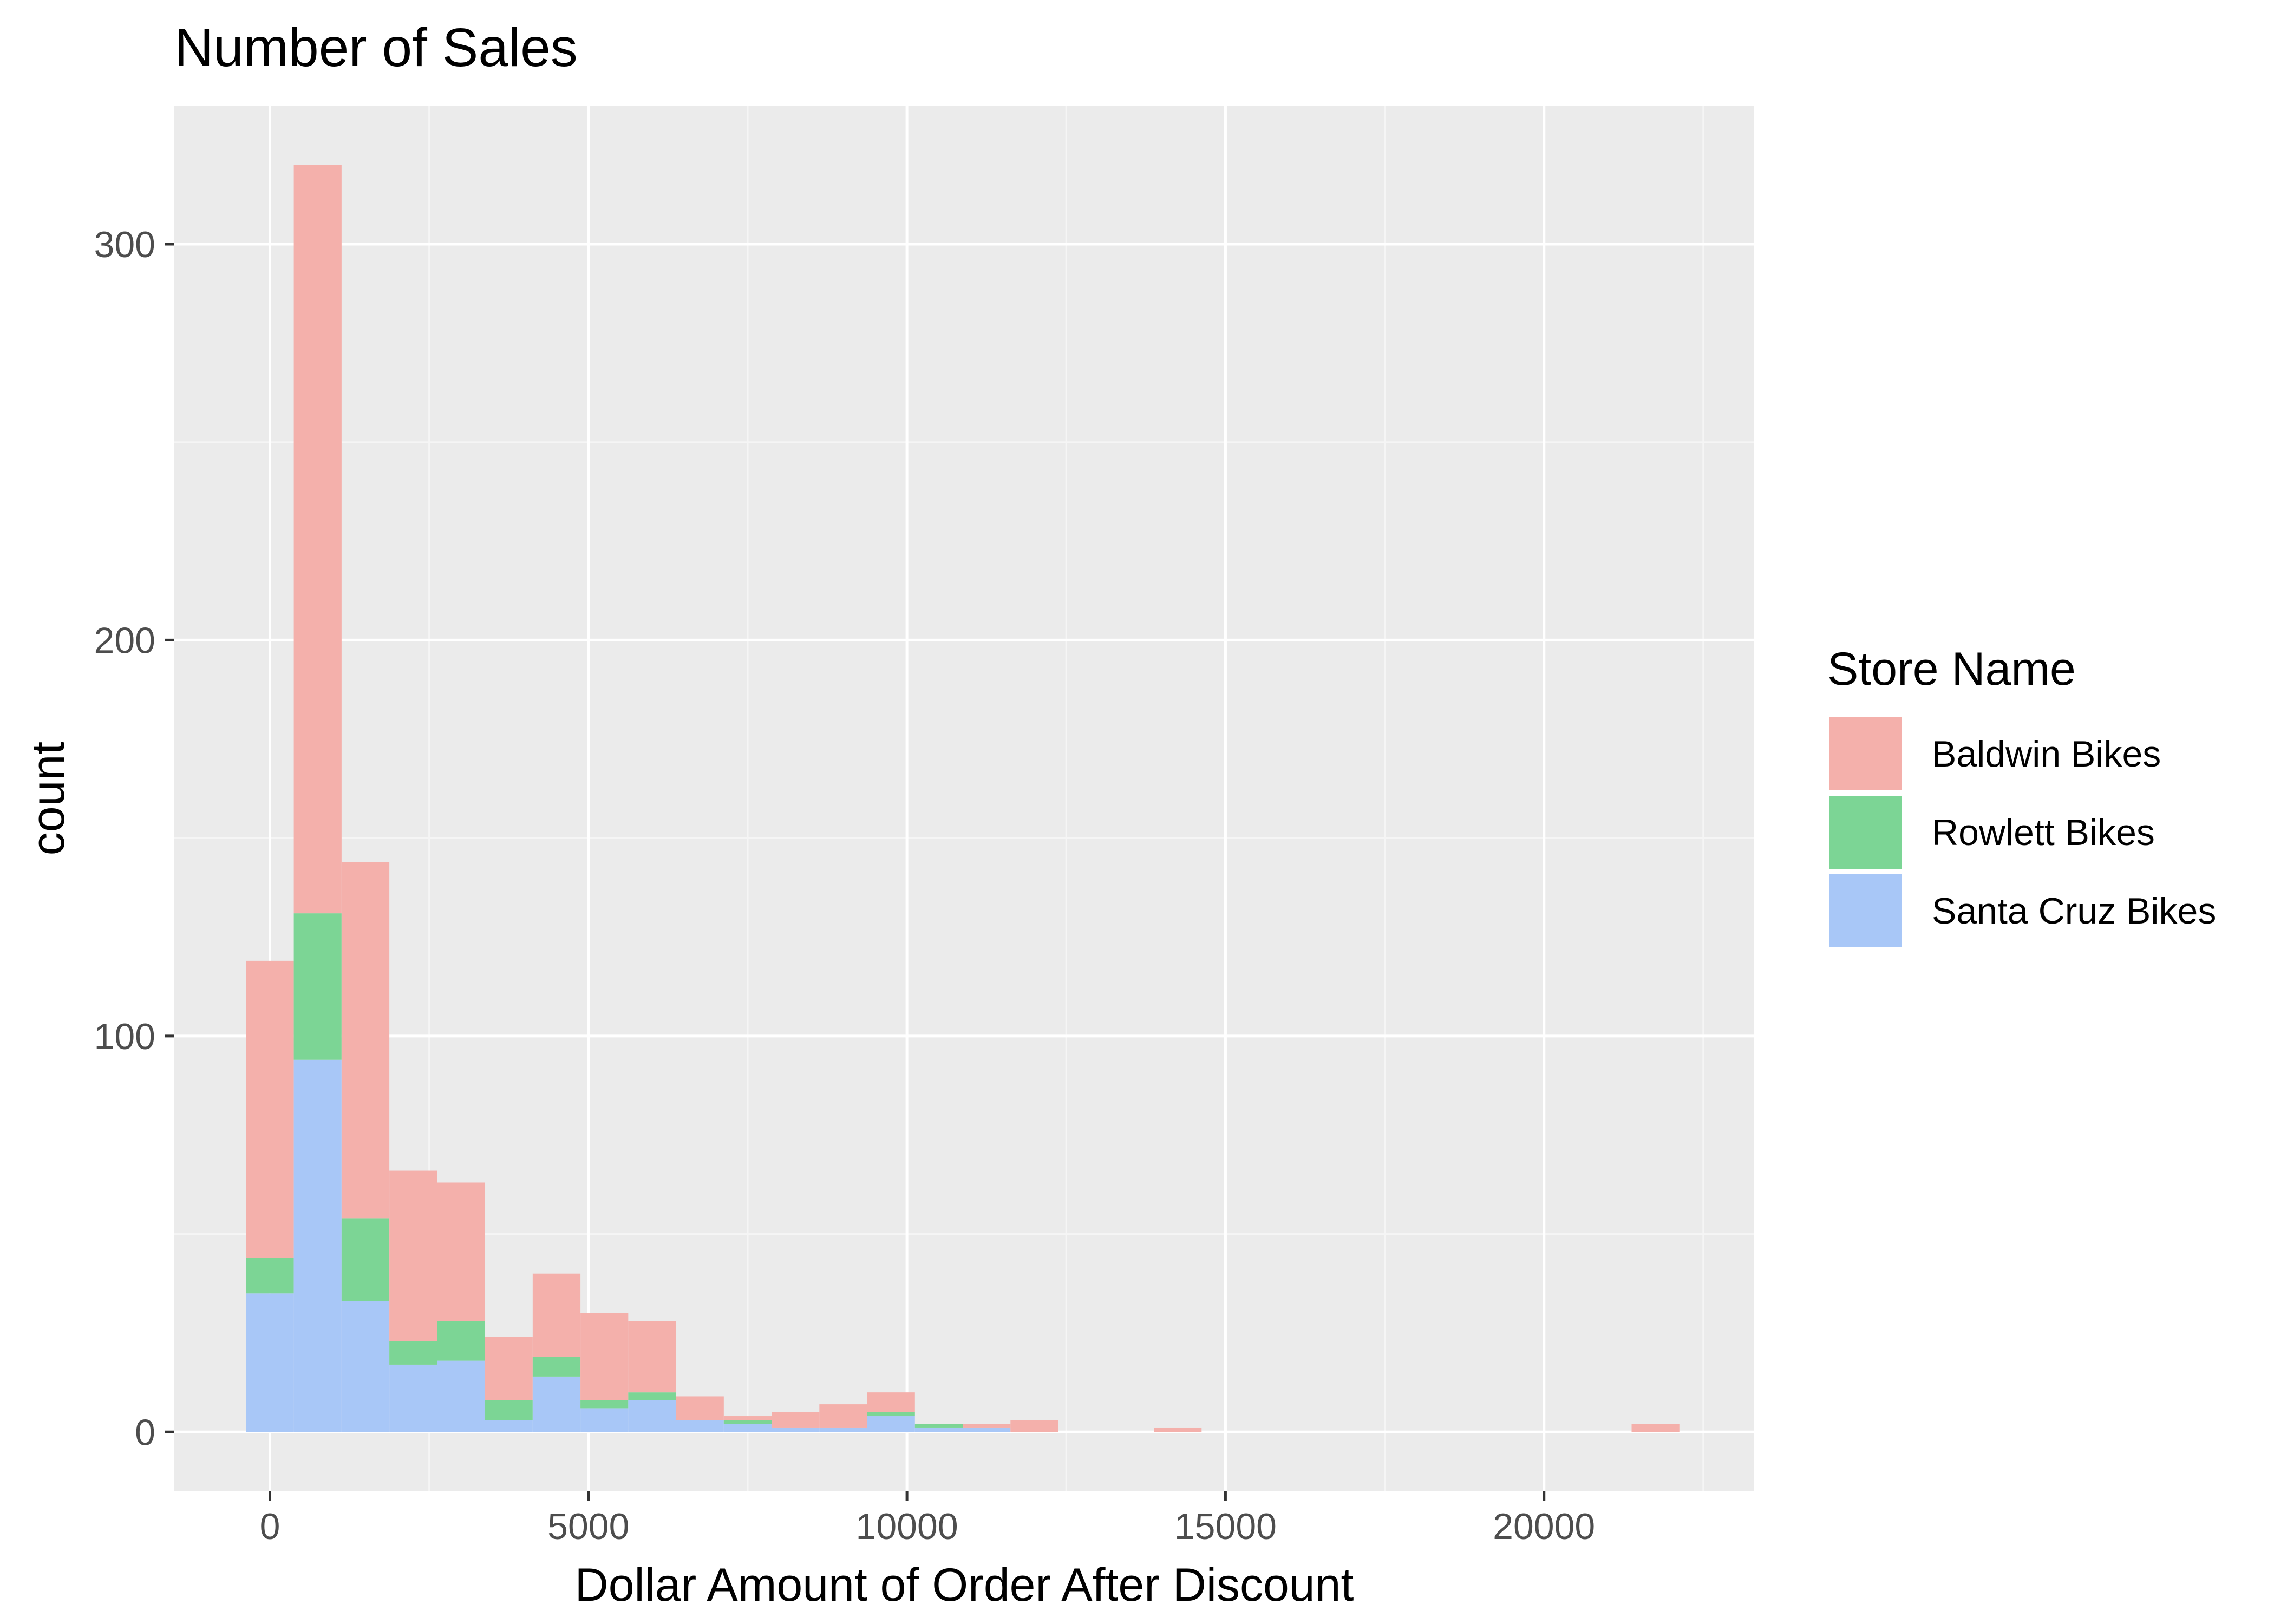  What do you see at coordinates (1225, 1526) in the screenshot?
I see `x-tick-label: 15000` at bounding box center [1225, 1526].